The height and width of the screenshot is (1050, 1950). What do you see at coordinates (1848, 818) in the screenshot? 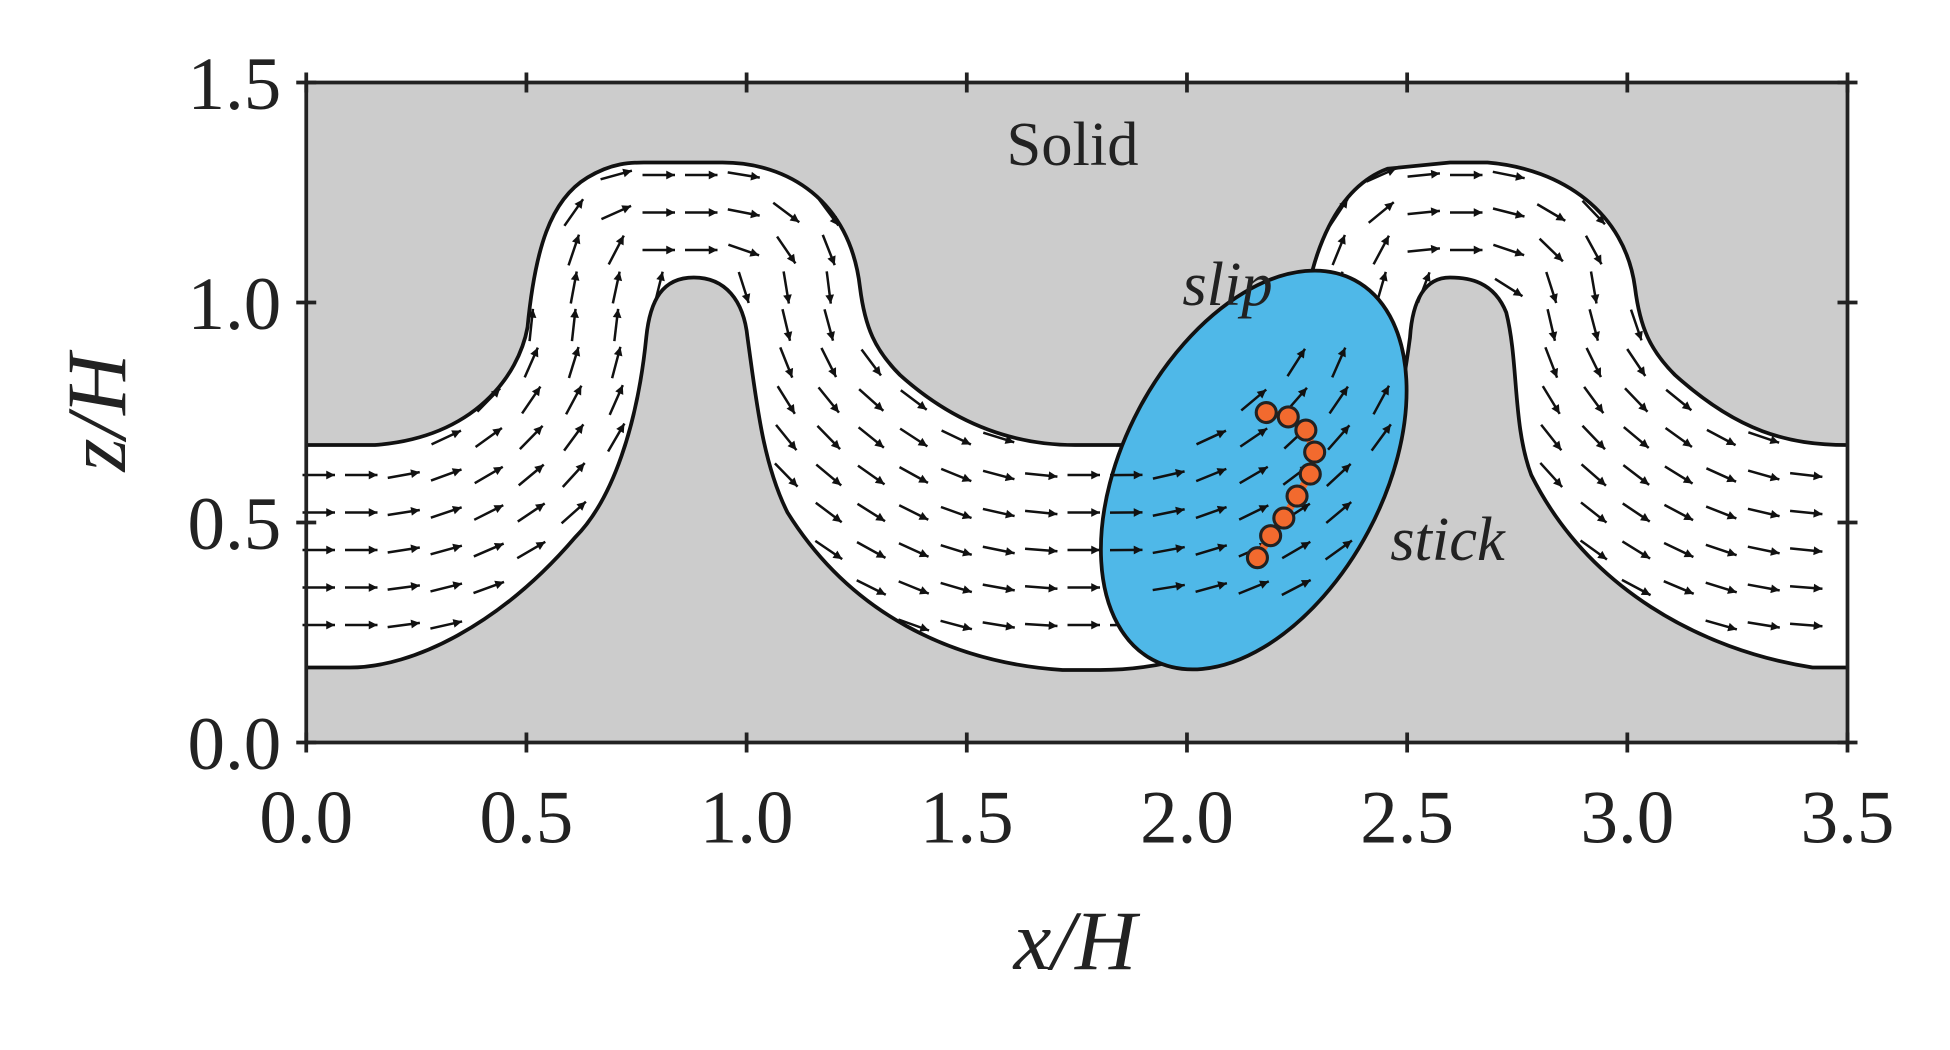
I see `x-tick-label: 3.5` at bounding box center [1848, 818].